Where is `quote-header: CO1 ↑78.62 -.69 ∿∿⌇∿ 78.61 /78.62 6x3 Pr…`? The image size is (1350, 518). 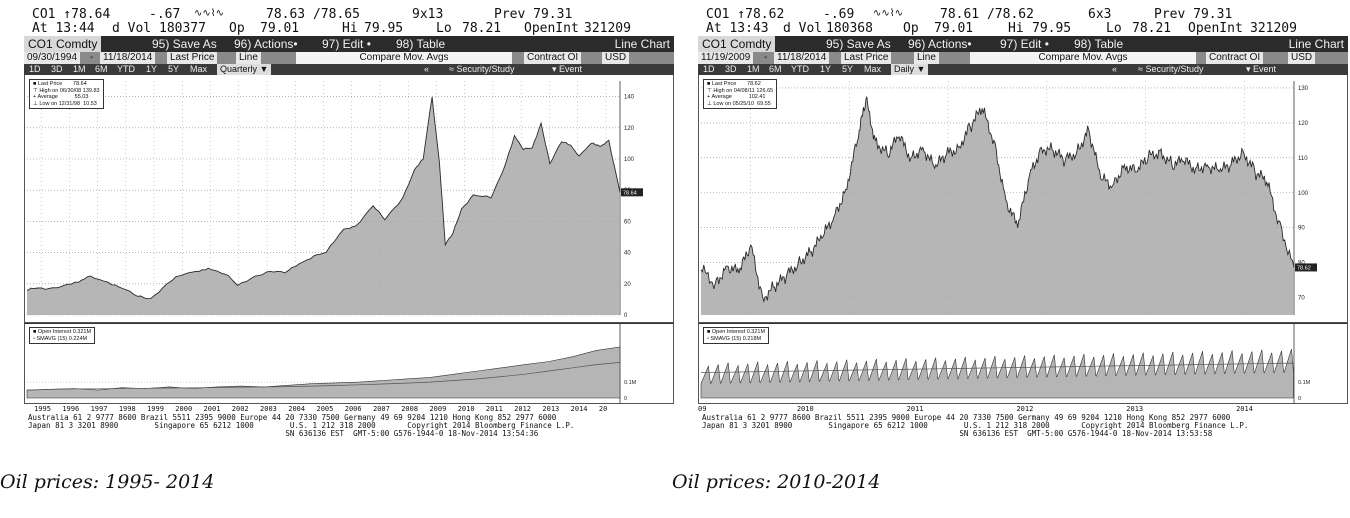
quote-header: CO1 ↑78.62 -.69 ∿∿⌇∿ 78.61 /78.62 6x3 Pr… is located at coordinates (1023, 21).